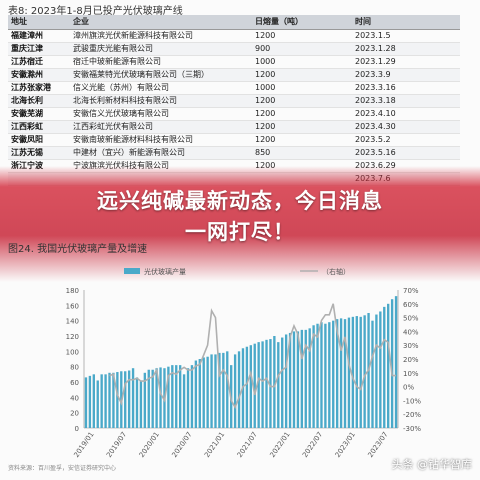  I want to click on cell-company: 北海长利新材料科技有限公司, so click(161, 101).